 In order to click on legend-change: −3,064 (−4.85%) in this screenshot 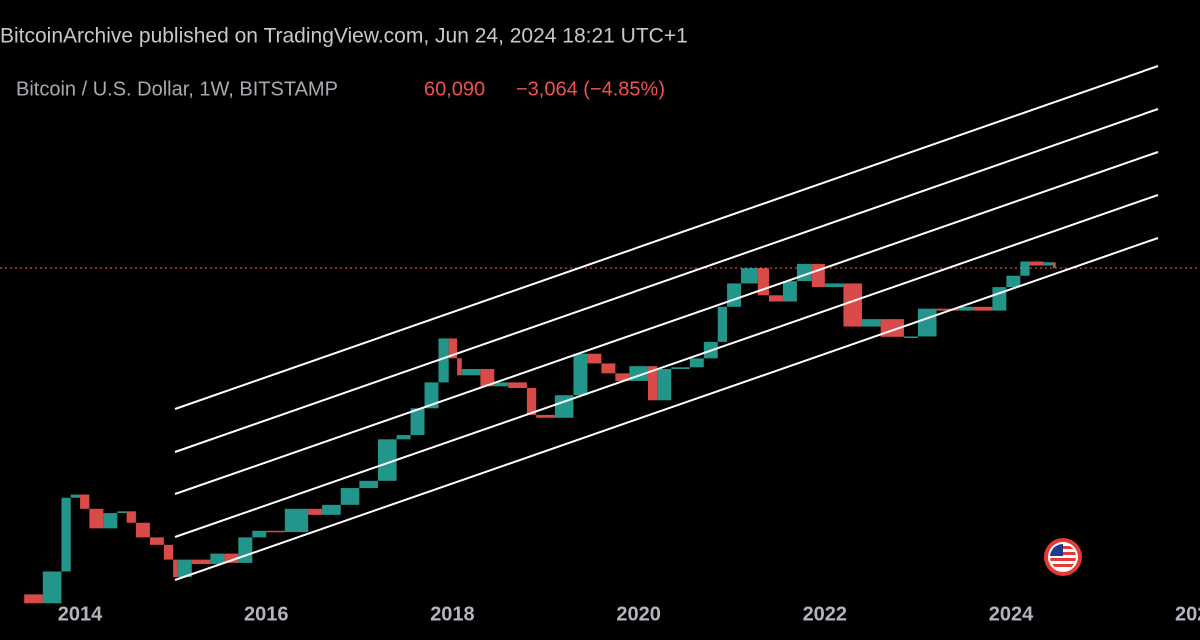, I will do `click(590, 89)`.